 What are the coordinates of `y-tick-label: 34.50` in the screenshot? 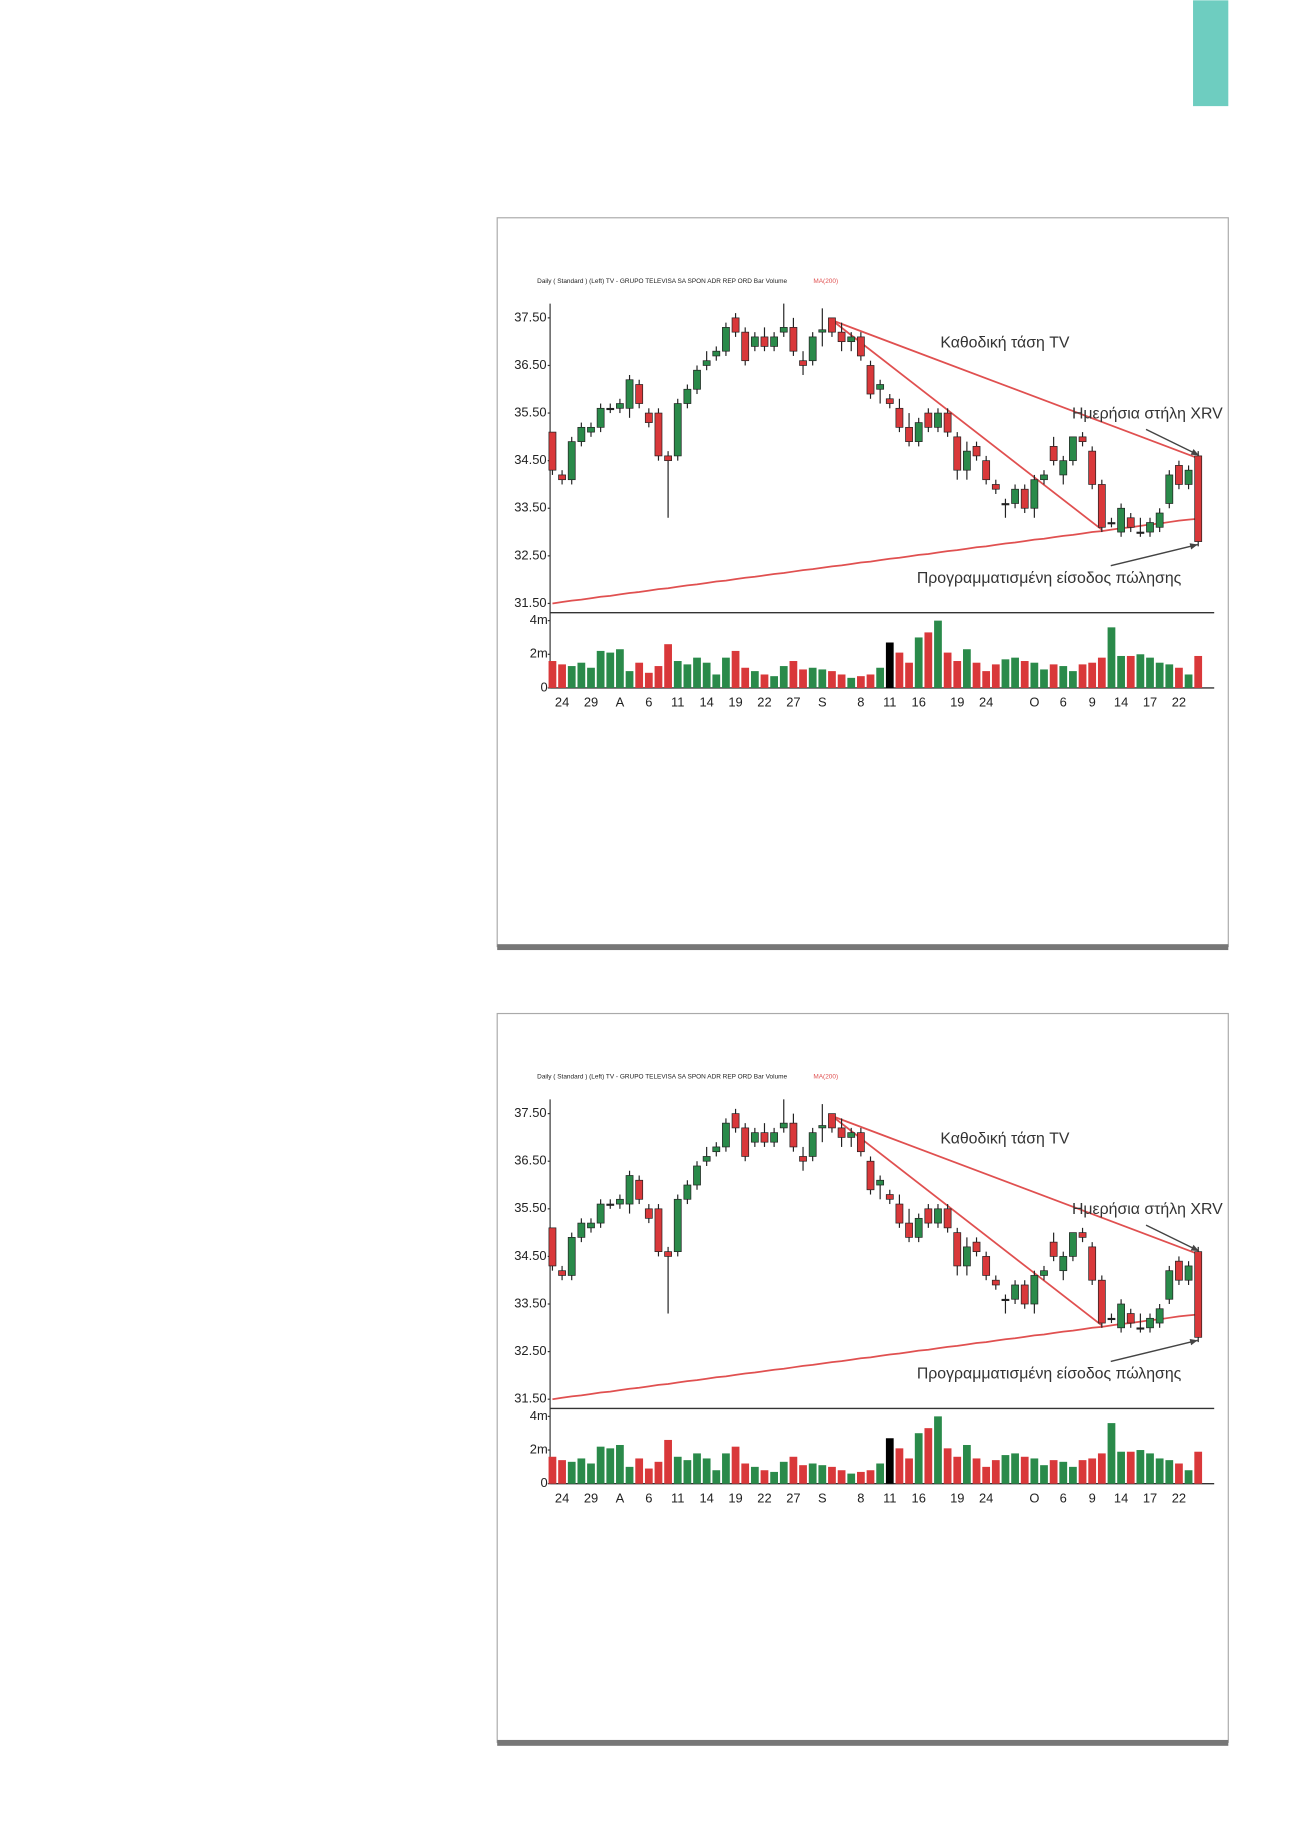 It's located at (530, 1255).